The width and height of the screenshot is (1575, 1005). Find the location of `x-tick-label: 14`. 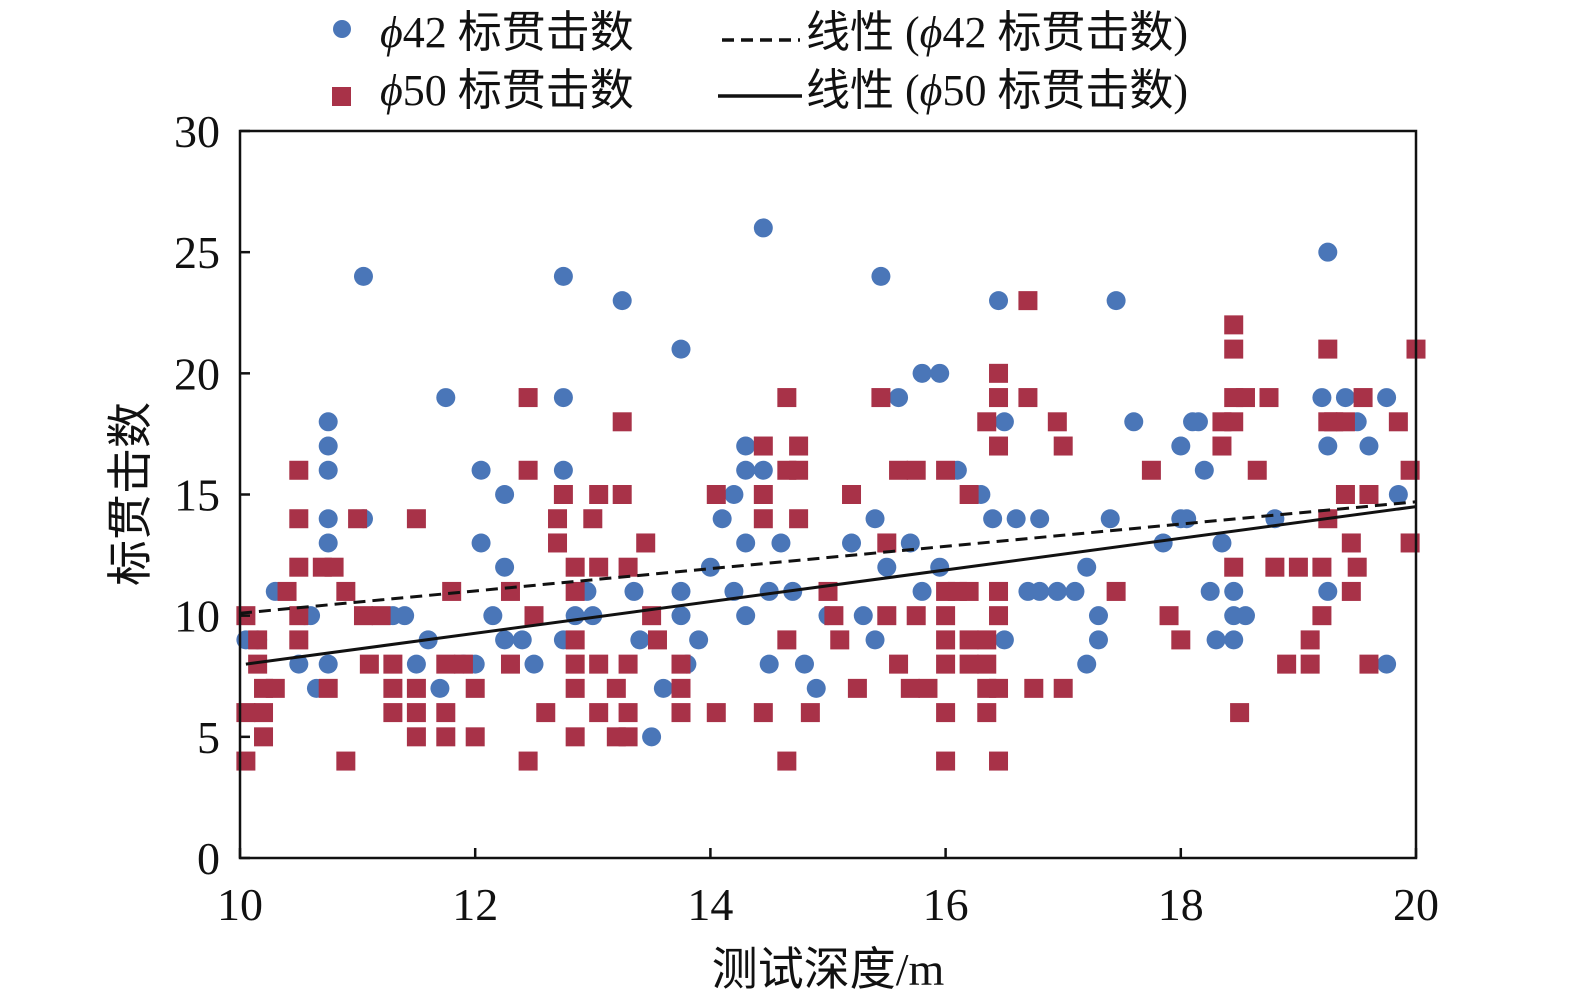

x-tick-label: 14 is located at coordinates (710, 904).